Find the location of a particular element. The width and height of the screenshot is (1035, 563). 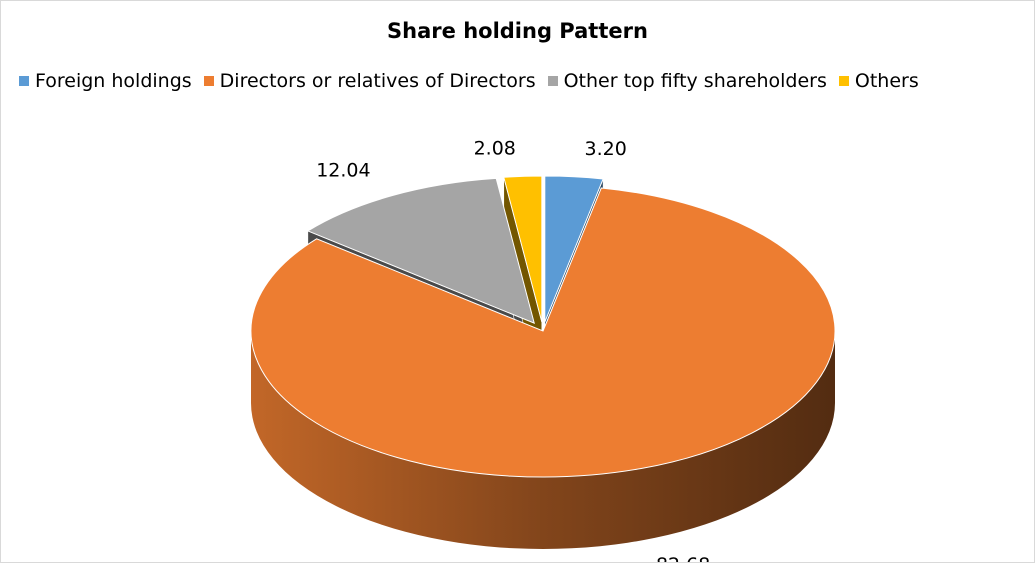

legend-item-foreign-holdings: Foreign holdings is located at coordinates (105, 81).